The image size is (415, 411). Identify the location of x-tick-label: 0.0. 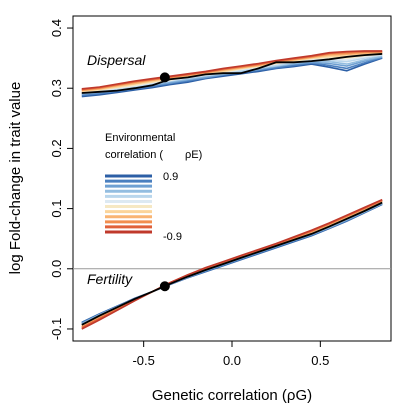
(232, 360).